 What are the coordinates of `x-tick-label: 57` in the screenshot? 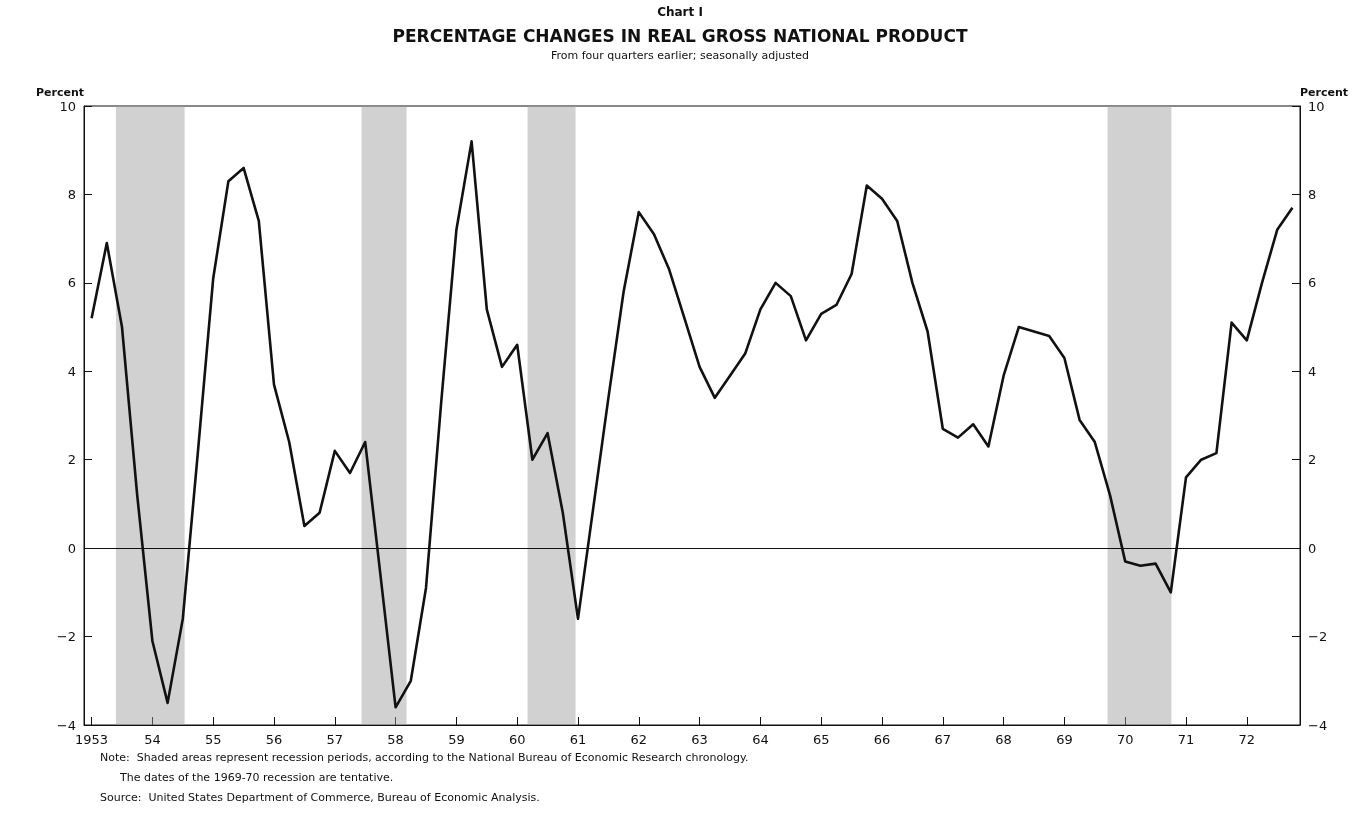 It's located at (335, 739).